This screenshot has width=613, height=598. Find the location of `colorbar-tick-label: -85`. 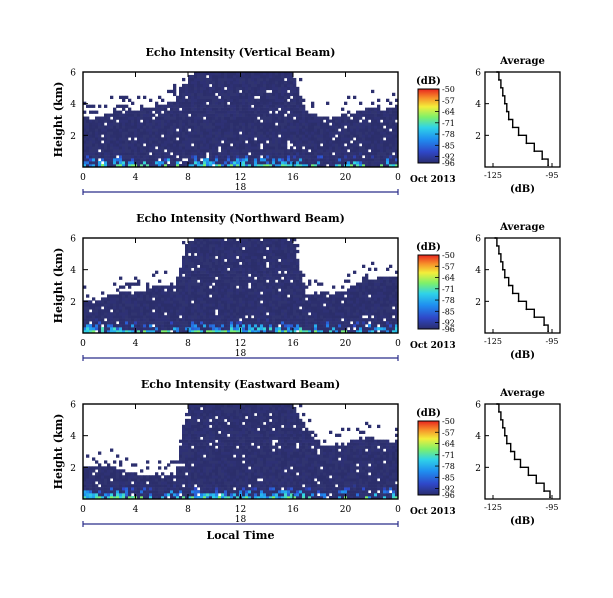

colorbar-tick-label: -85 is located at coordinates (448, 145).